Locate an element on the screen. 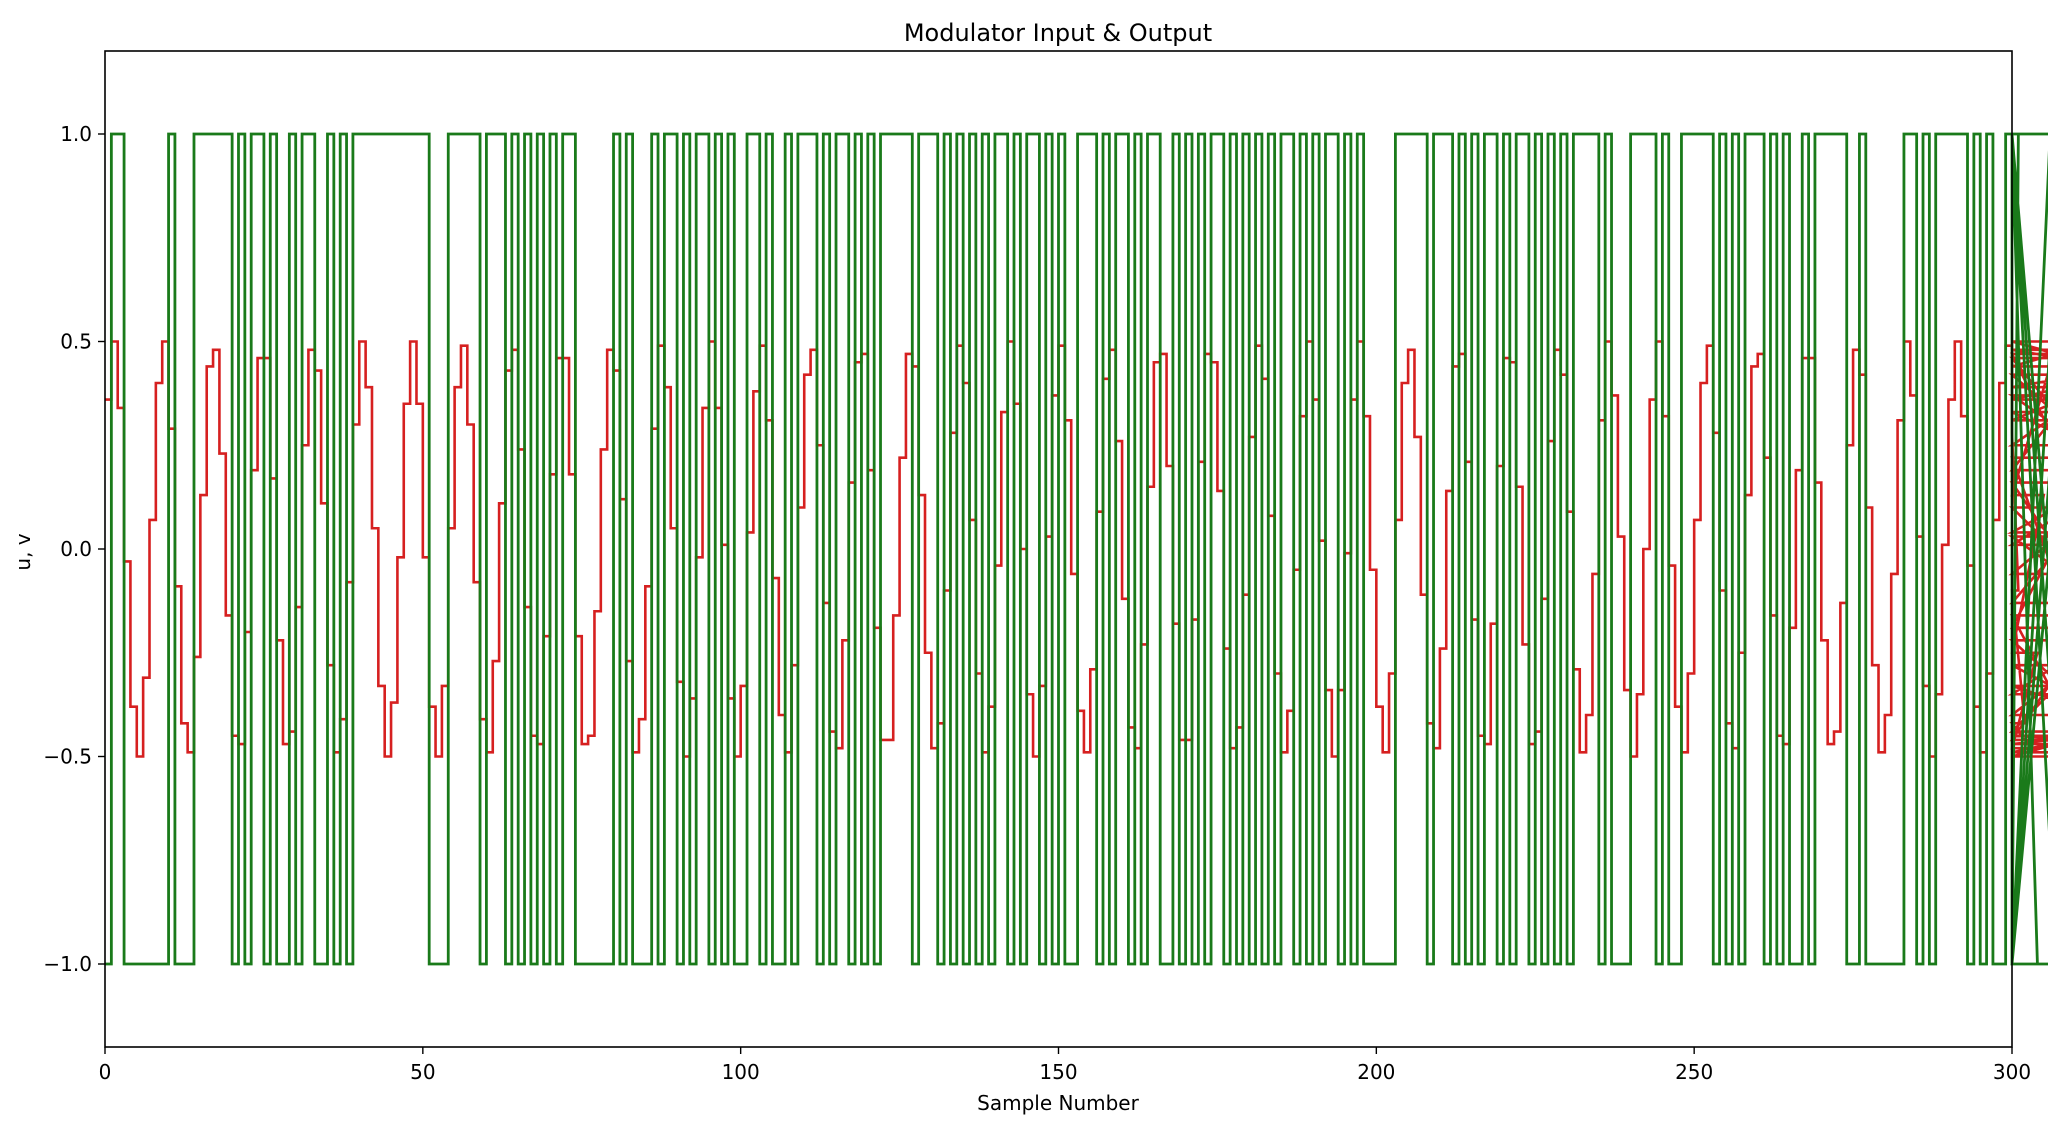 This screenshot has width=2048, height=1123. y-tick-label: 0.0 is located at coordinates (76, 549).